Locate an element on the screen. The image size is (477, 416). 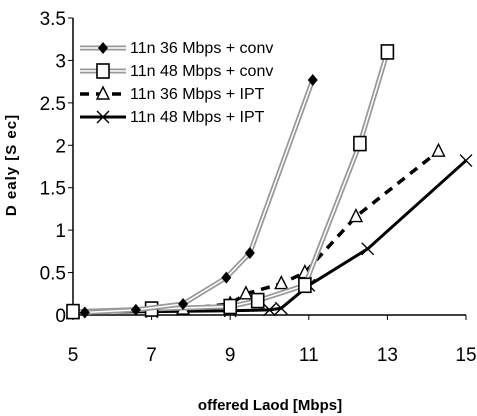
x-tick-label: 9 is located at coordinates (230, 355).